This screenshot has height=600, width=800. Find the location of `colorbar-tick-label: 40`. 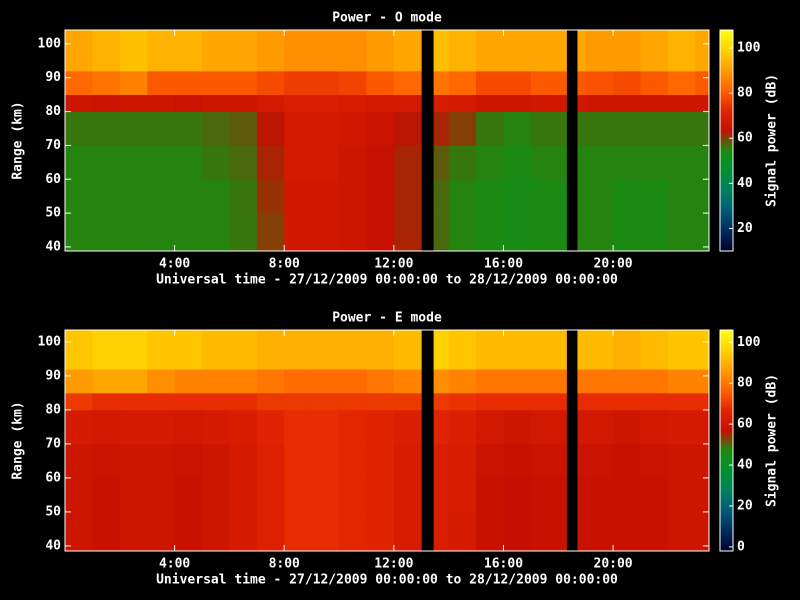

colorbar-tick-label: 40 is located at coordinates (745, 465).